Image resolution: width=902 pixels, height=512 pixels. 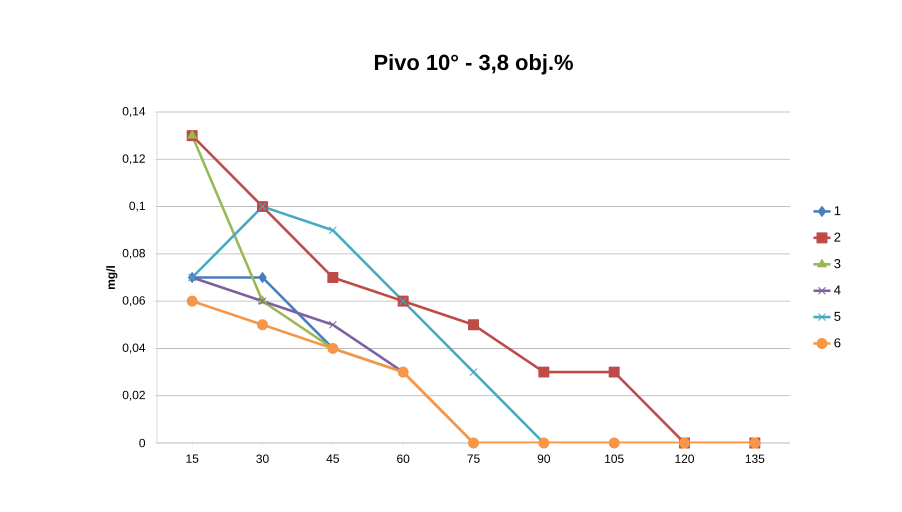 I want to click on y-axis-title: mg/l, so click(x=112, y=278).